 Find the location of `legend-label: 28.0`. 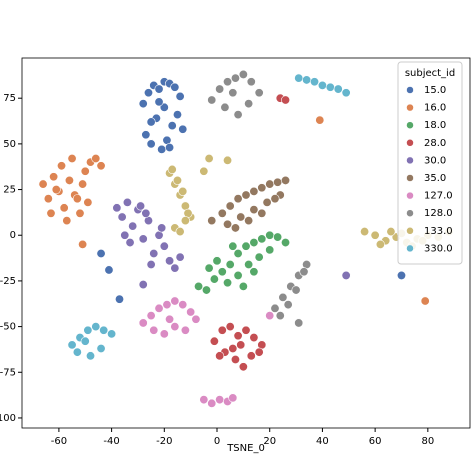

legend-label: 28.0 is located at coordinates (435, 143).